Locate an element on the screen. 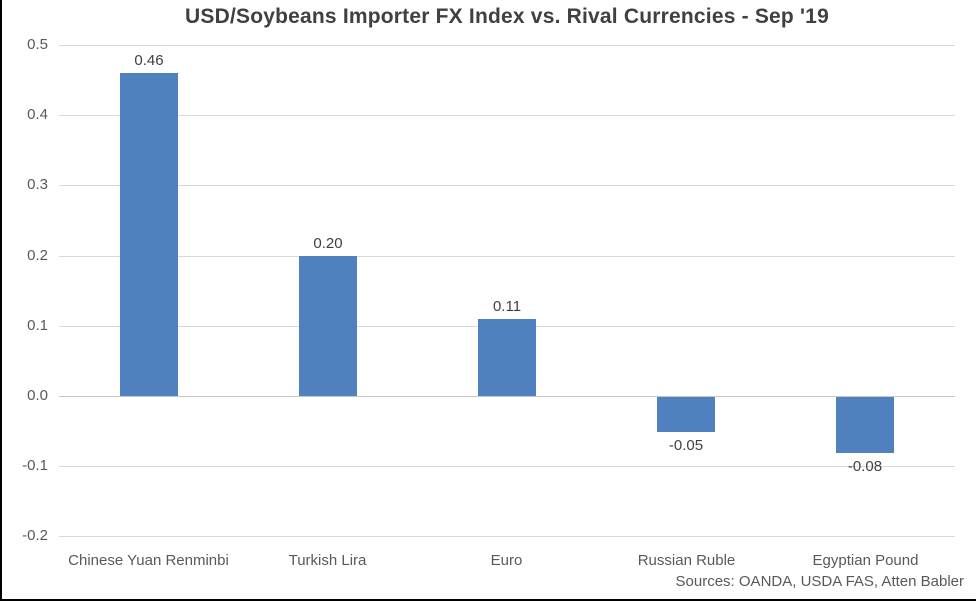 This screenshot has height=601, width=976. y-axis-tick-label: 0.4 is located at coordinates (37, 114).